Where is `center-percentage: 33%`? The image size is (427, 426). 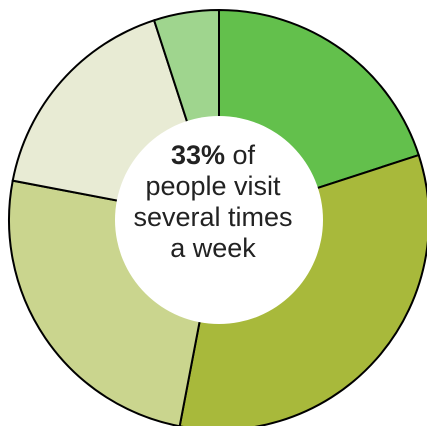
center-percentage: 33% is located at coordinates (197, 155).